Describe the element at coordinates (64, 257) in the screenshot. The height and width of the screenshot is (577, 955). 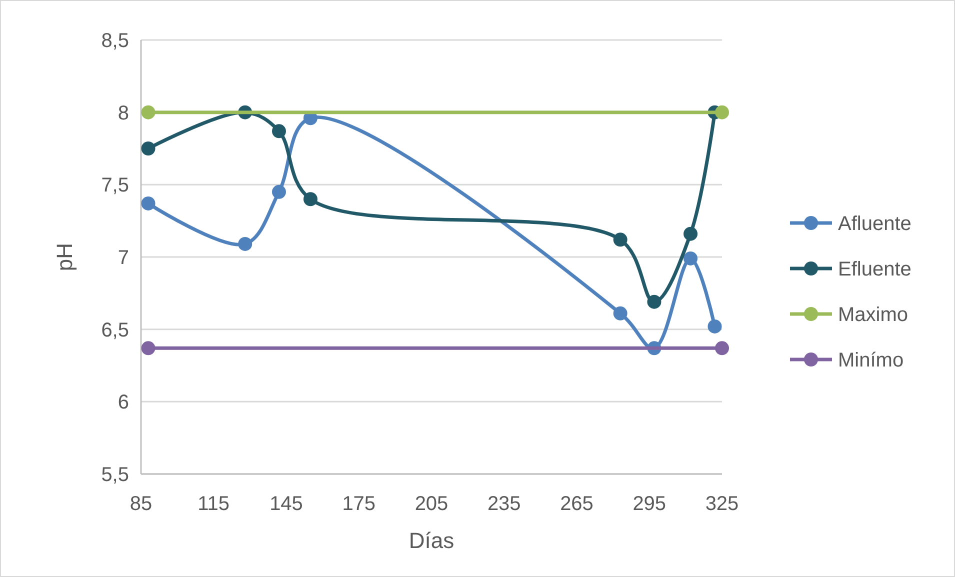
I see `y-axis-title: pH` at that location.